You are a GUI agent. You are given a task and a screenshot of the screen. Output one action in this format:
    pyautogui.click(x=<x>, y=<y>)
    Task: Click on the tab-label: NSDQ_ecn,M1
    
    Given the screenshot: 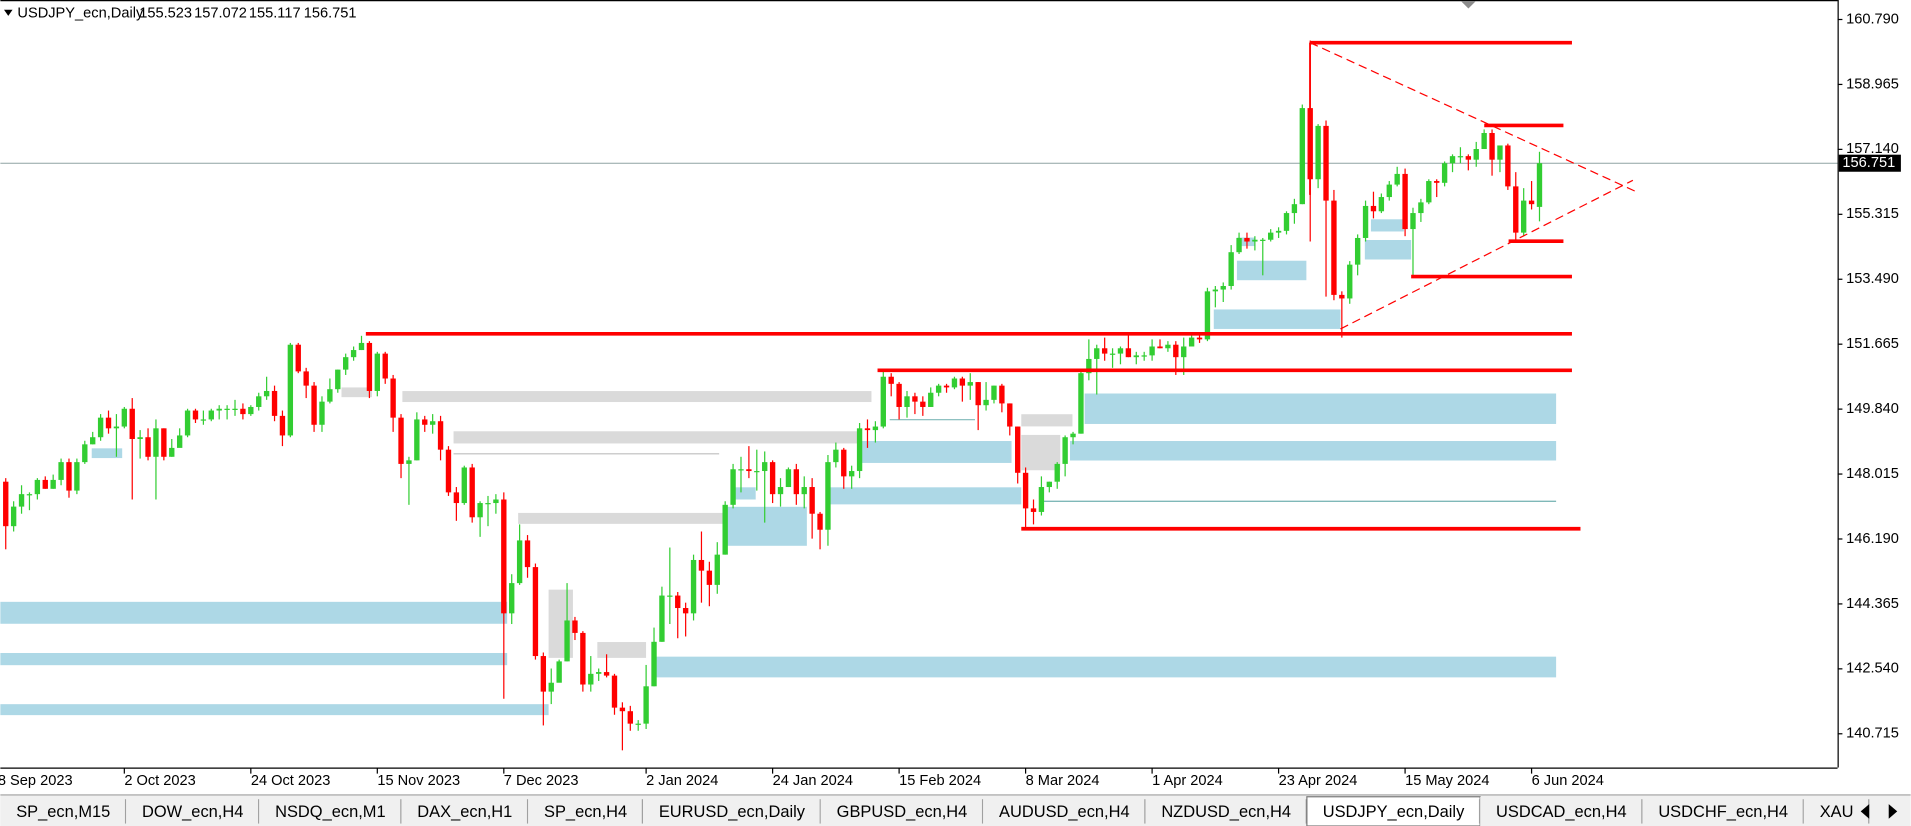 What is the action you would take?
    pyautogui.click(x=330, y=812)
    